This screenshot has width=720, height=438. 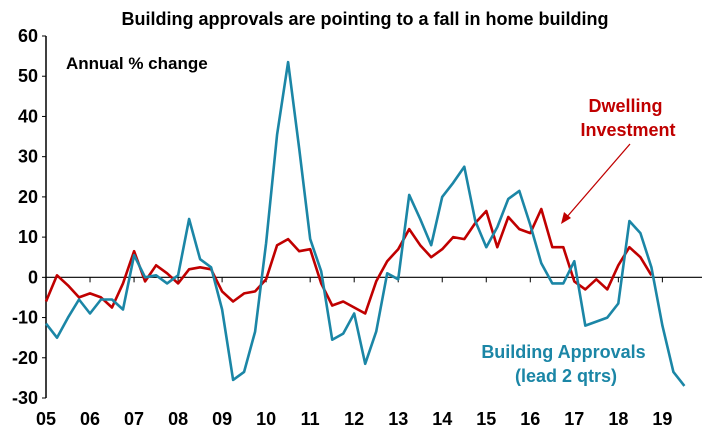 I want to click on x-tick-label: 18, so click(x=618, y=419).